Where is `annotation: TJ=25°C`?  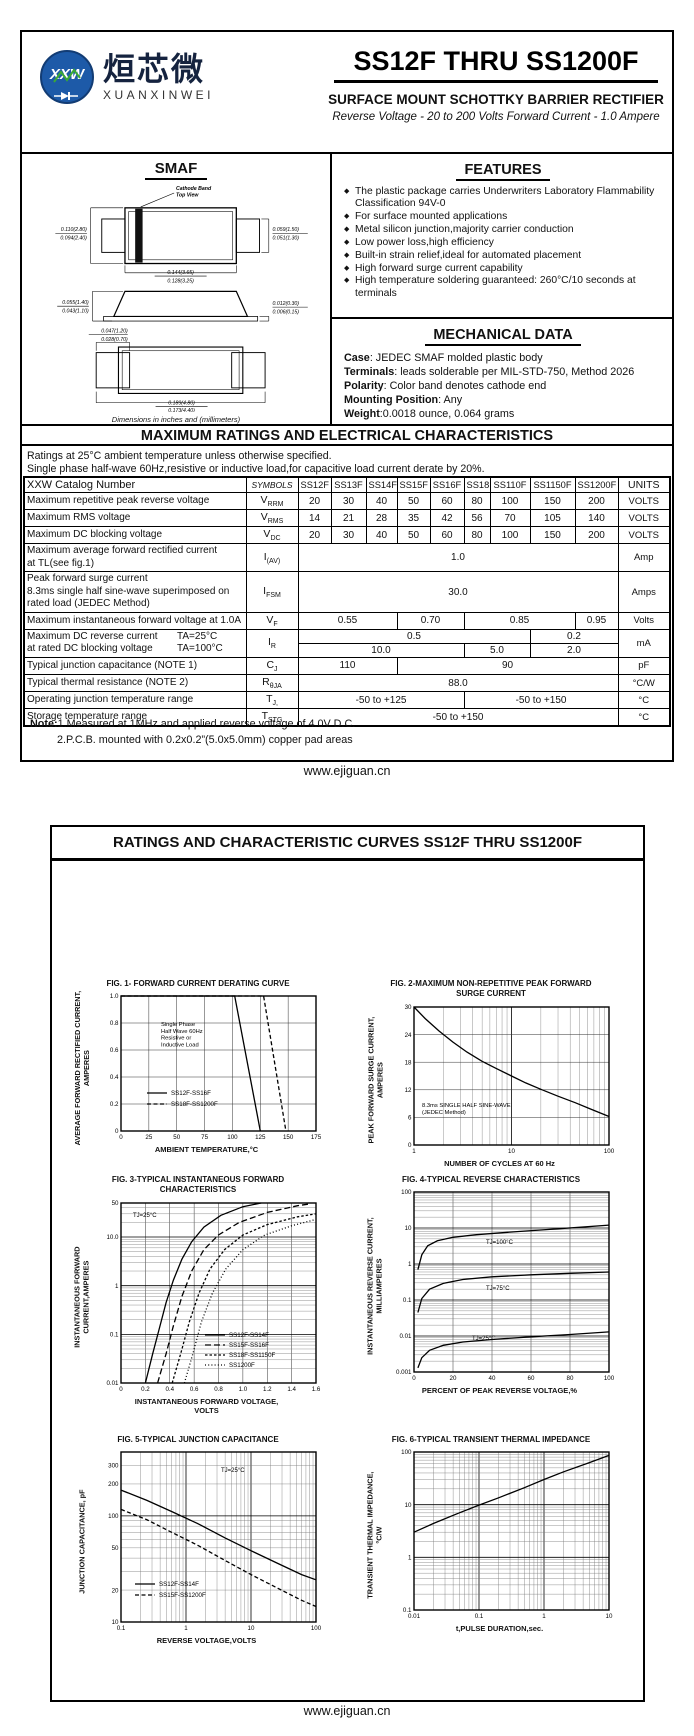 annotation: TJ=25°C is located at coordinates (484, 1339).